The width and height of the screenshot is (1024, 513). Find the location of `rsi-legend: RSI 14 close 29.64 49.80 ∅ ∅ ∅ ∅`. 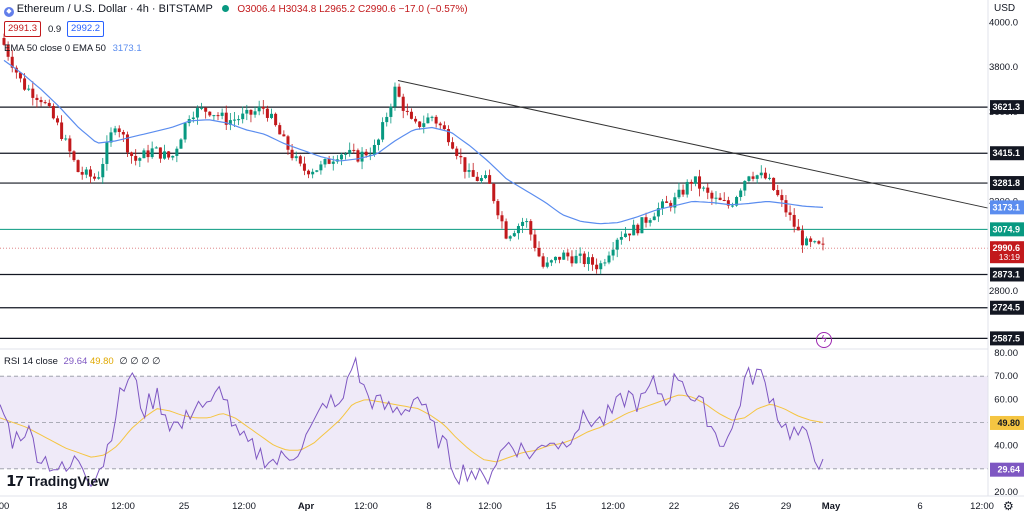

rsi-legend: RSI 14 close 29.64 49.80 ∅ ∅ ∅ ∅ is located at coordinates (82, 361).